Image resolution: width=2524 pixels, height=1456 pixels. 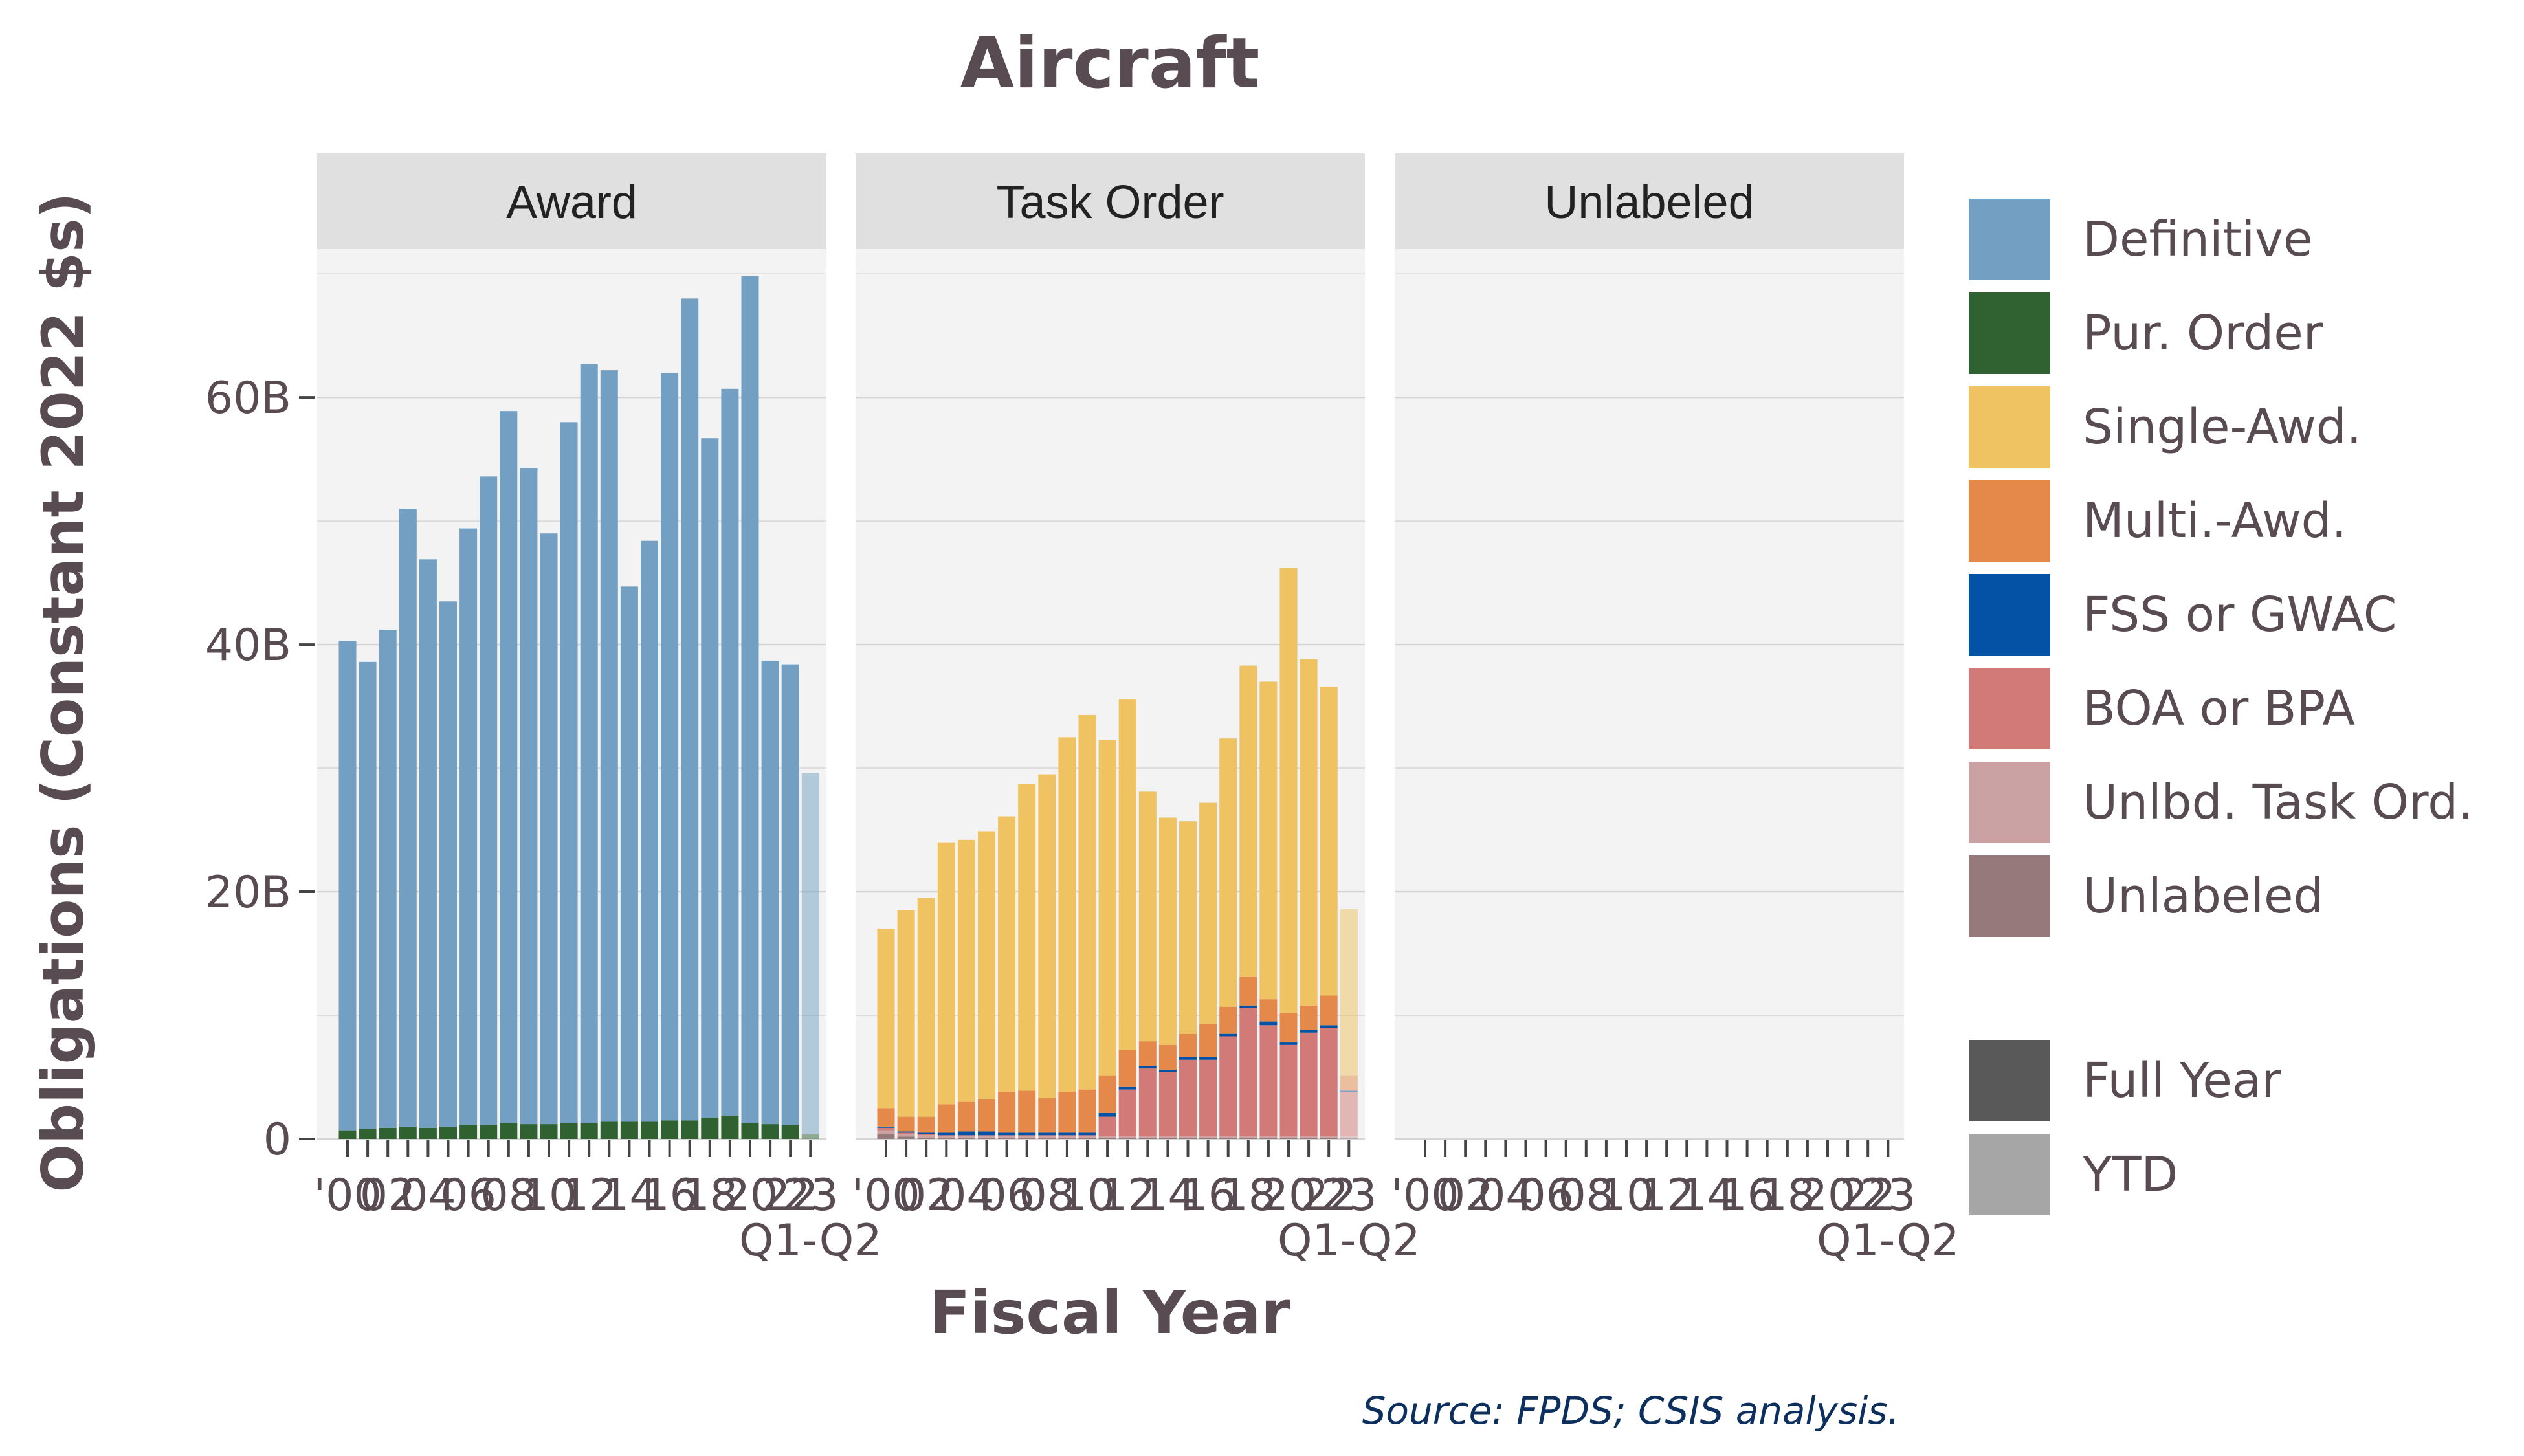 I want to click on bar-unlabeled-2013, so click(x=1147, y=1138).